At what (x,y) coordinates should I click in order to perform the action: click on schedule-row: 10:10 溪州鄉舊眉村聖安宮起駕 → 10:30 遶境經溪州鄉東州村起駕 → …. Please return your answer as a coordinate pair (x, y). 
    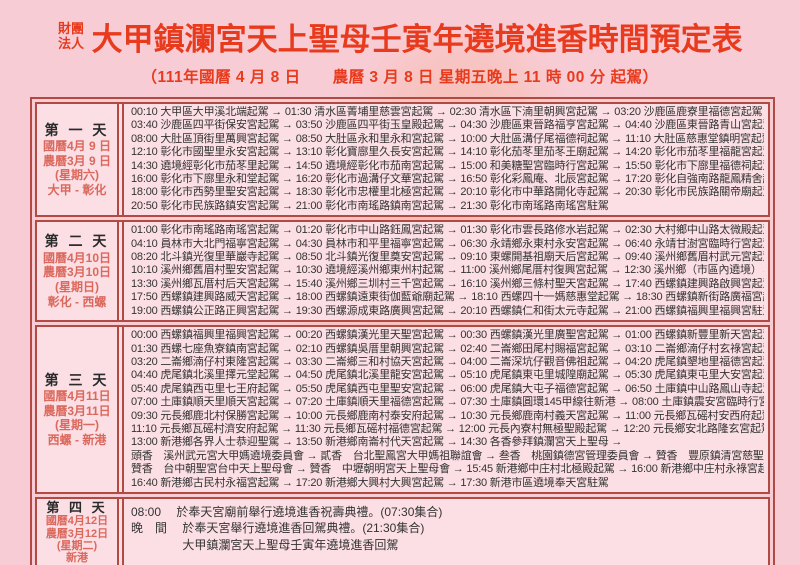
    Looking at the image, I should click on (447, 270).